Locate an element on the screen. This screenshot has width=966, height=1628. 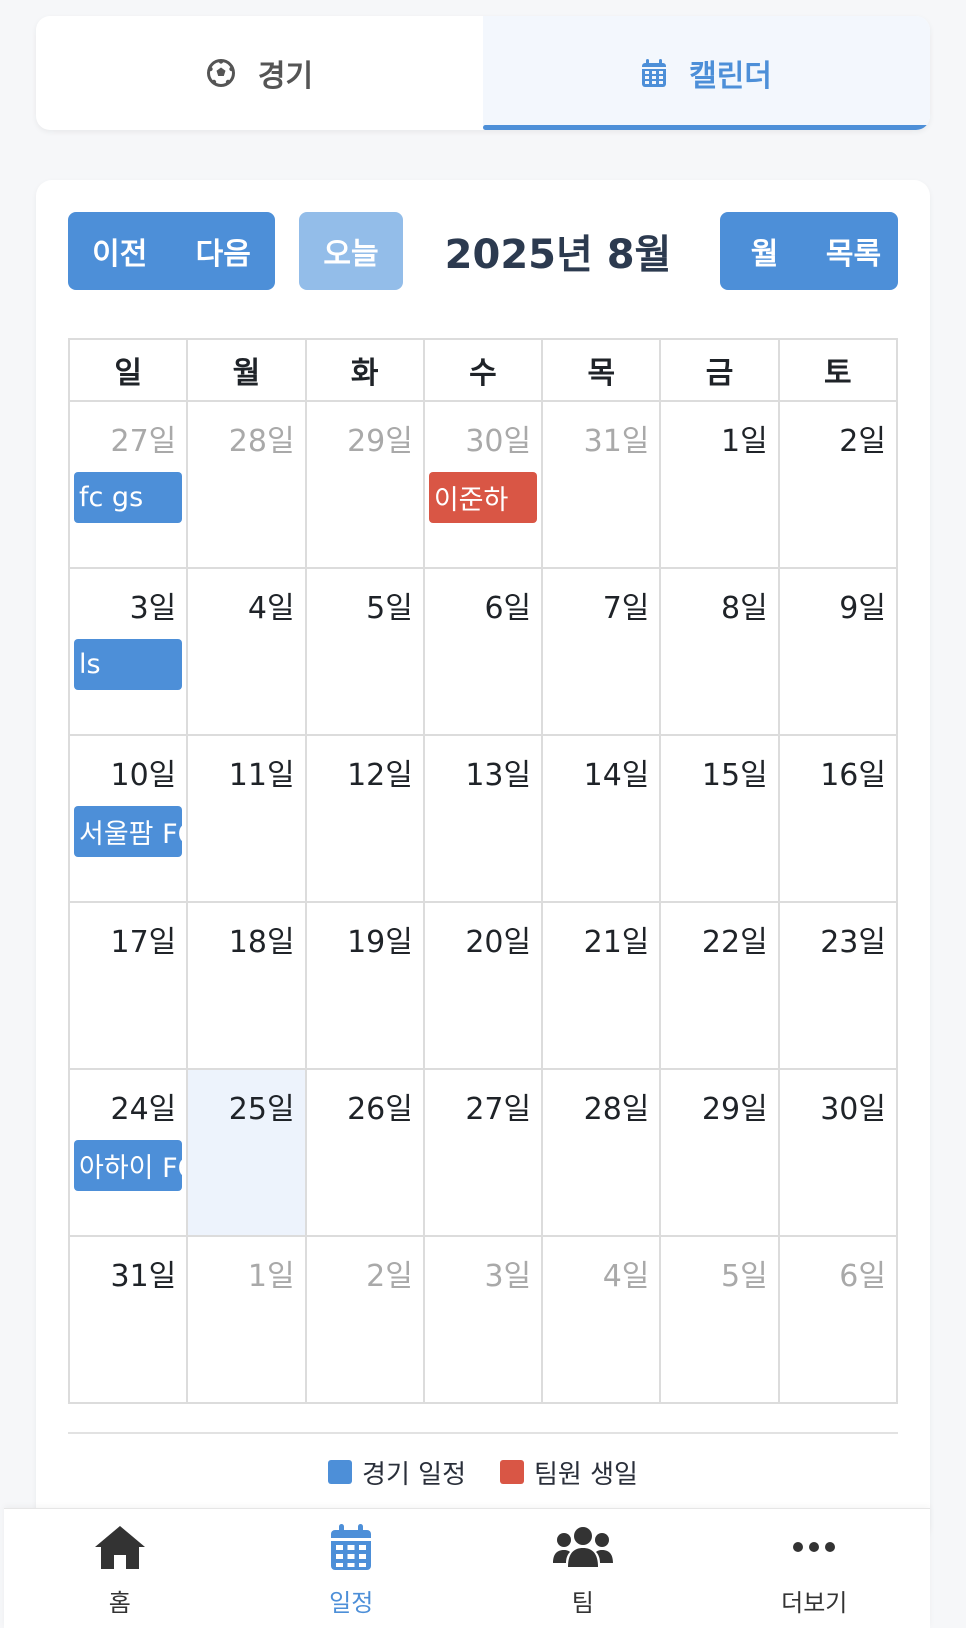
calendar-day-cell: 27일 fc gs is located at coordinates (129, 485).